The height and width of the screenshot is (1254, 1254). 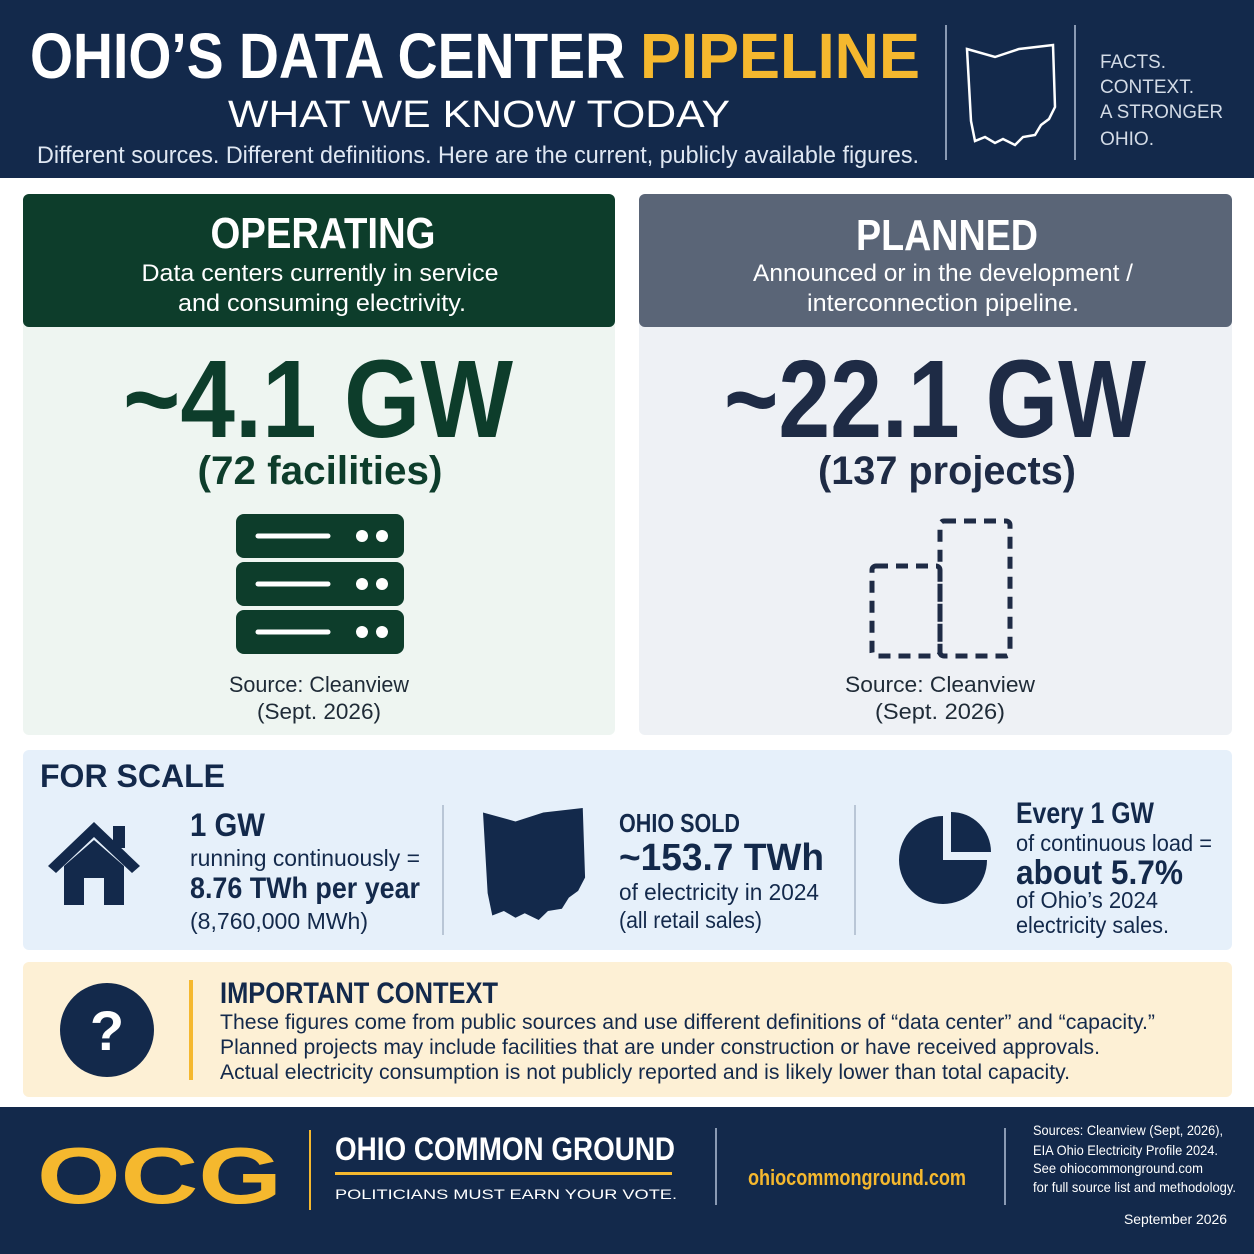 What do you see at coordinates (359, 993) in the screenshot?
I see `context-title: IMPORTANT CONTEXT` at bounding box center [359, 993].